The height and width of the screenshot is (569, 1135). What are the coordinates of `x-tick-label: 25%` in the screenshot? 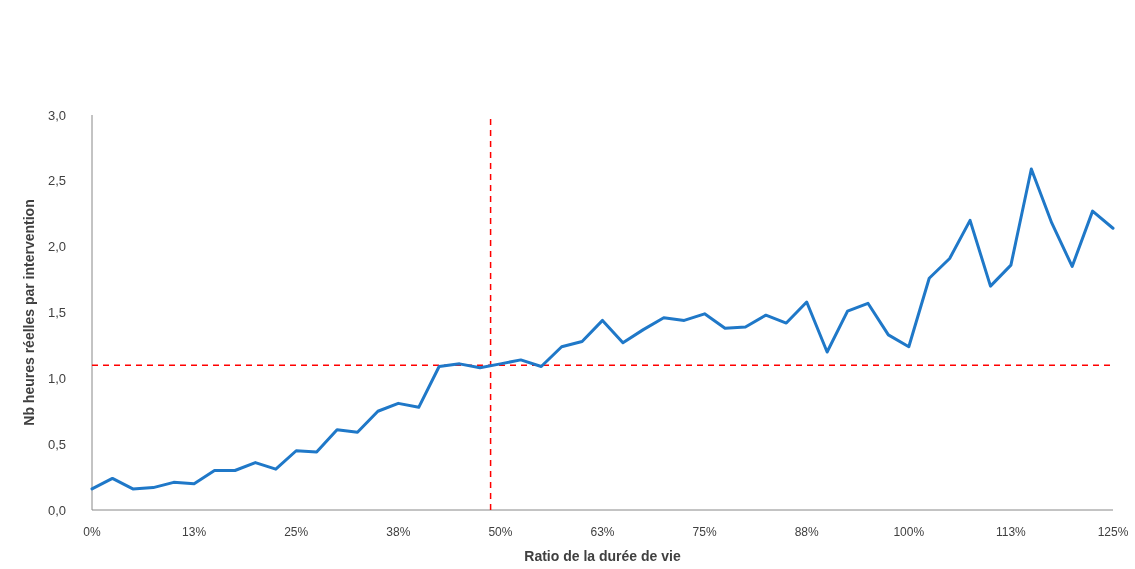 It's located at (296, 532).